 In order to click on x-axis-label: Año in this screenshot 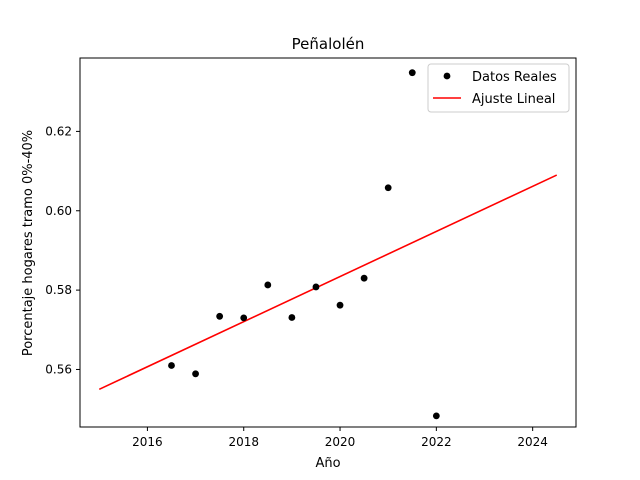, I will do `click(327, 463)`.